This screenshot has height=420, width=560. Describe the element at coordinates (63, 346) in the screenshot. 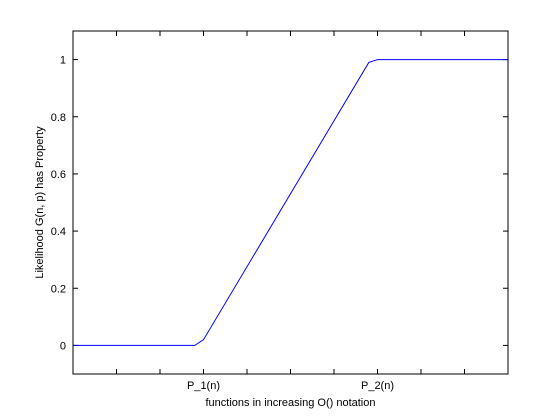

I see `y-tick-label-0: 0` at that location.